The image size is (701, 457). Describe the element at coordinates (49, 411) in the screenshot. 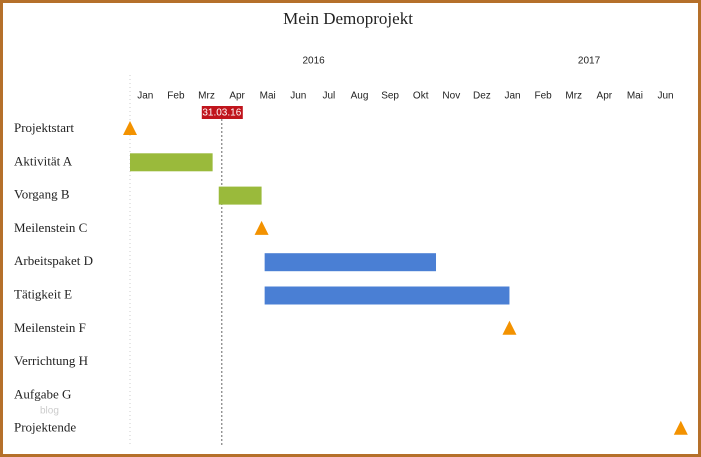

I see `watermark: blog` at that location.